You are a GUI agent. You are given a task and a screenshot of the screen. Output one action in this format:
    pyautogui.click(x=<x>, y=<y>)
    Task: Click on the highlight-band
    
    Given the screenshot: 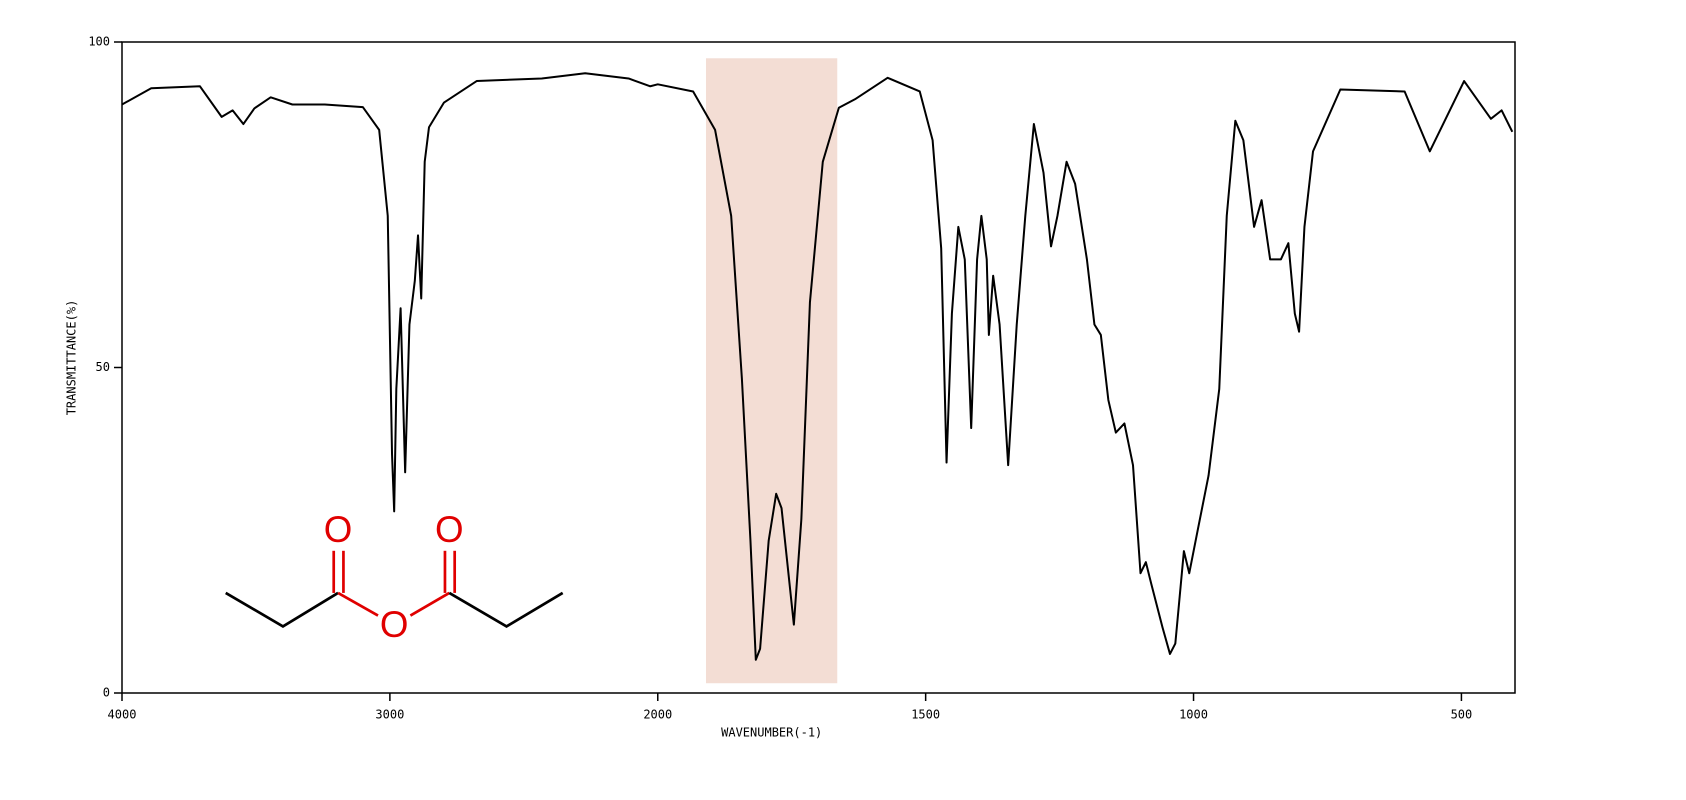 What is the action you would take?
    pyautogui.click(x=771, y=371)
    